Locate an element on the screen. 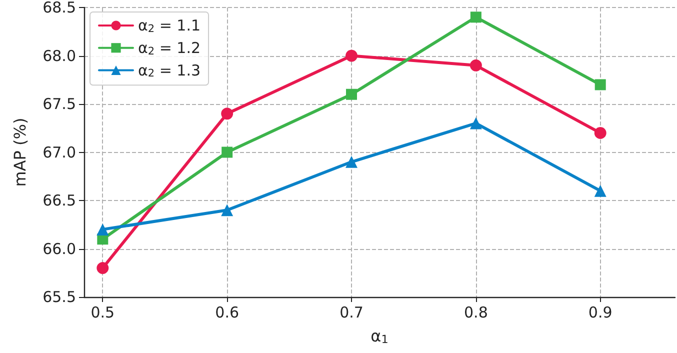 This screenshot has width=677, height=353. legend-label: α2 = 1.2 is located at coordinates (169, 48).